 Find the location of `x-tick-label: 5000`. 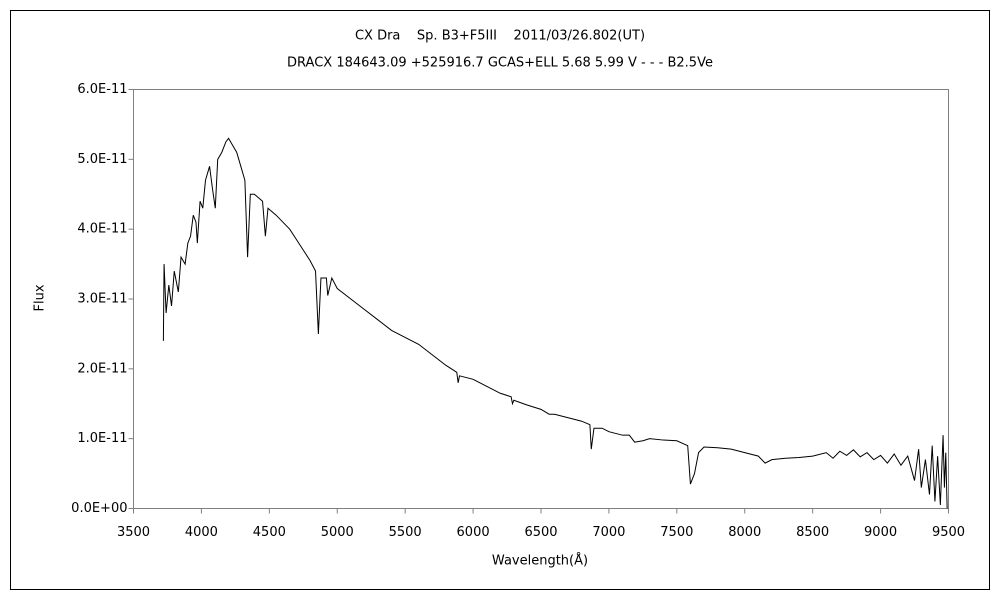

x-tick-label: 5000 is located at coordinates (337, 532).